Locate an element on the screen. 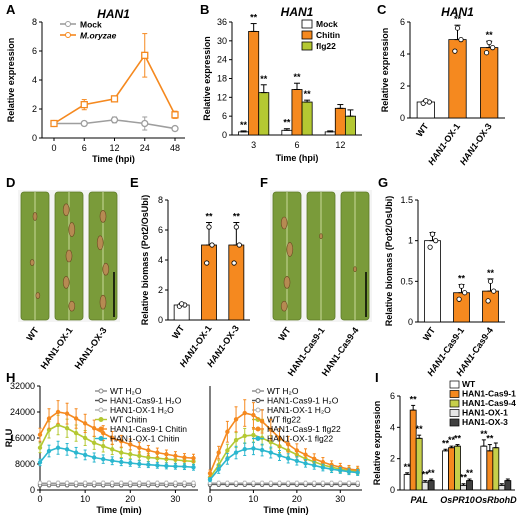 Image resolution: width=520 pixels, height=522 pixels. x-tick-label: PAL is located at coordinates (418, 500).